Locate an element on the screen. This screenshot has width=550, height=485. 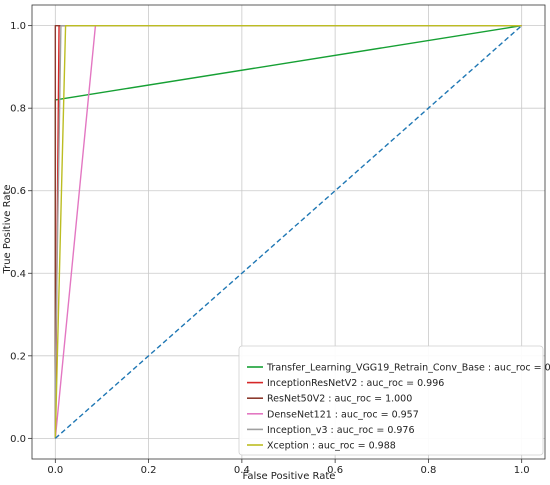
y-tick-label: 0.2 is located at coordinates (18, 356).